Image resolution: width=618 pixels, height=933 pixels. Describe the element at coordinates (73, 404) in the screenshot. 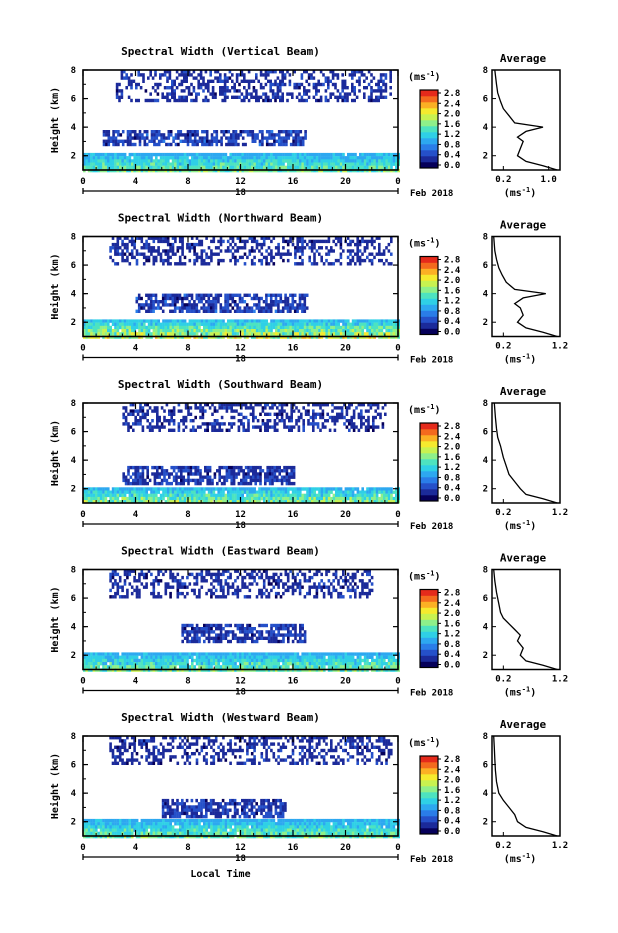

I see `y-tick-label: 8` at that location.